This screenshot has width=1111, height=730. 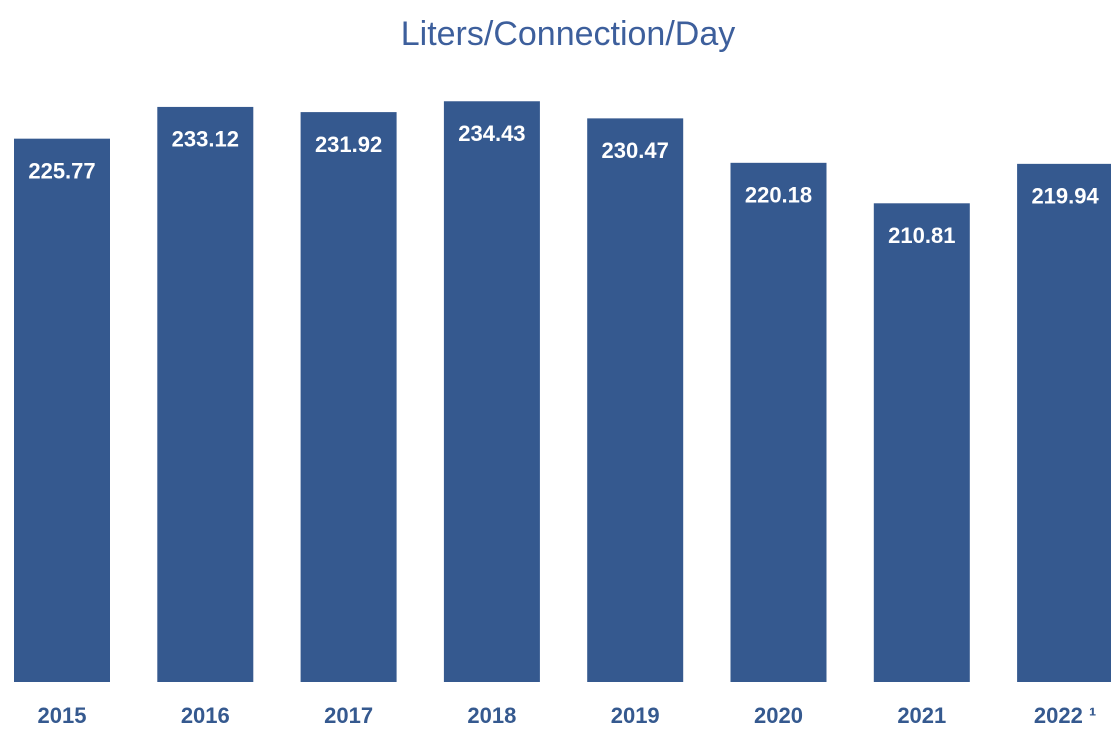 What do you see at coordinates (205, 139) in the screenshot?
I see `value-label: 233.12` at bounding box center [205, 139].